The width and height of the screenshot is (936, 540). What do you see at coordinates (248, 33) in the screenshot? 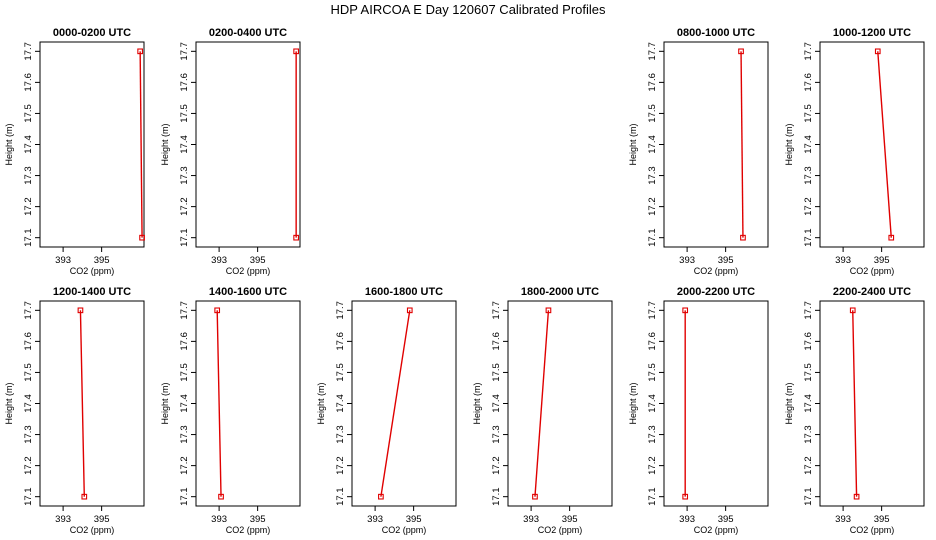
I see `panel-title: 0200-0400 UTC` at bounding box center [248, 33].